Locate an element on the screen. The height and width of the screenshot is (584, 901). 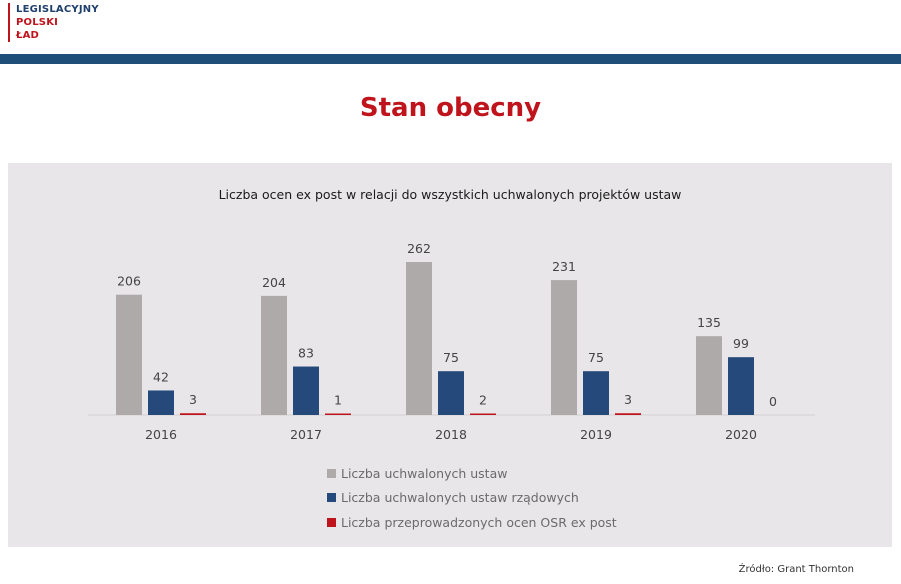
data-label: 83 is located at coordinates (306, 353).